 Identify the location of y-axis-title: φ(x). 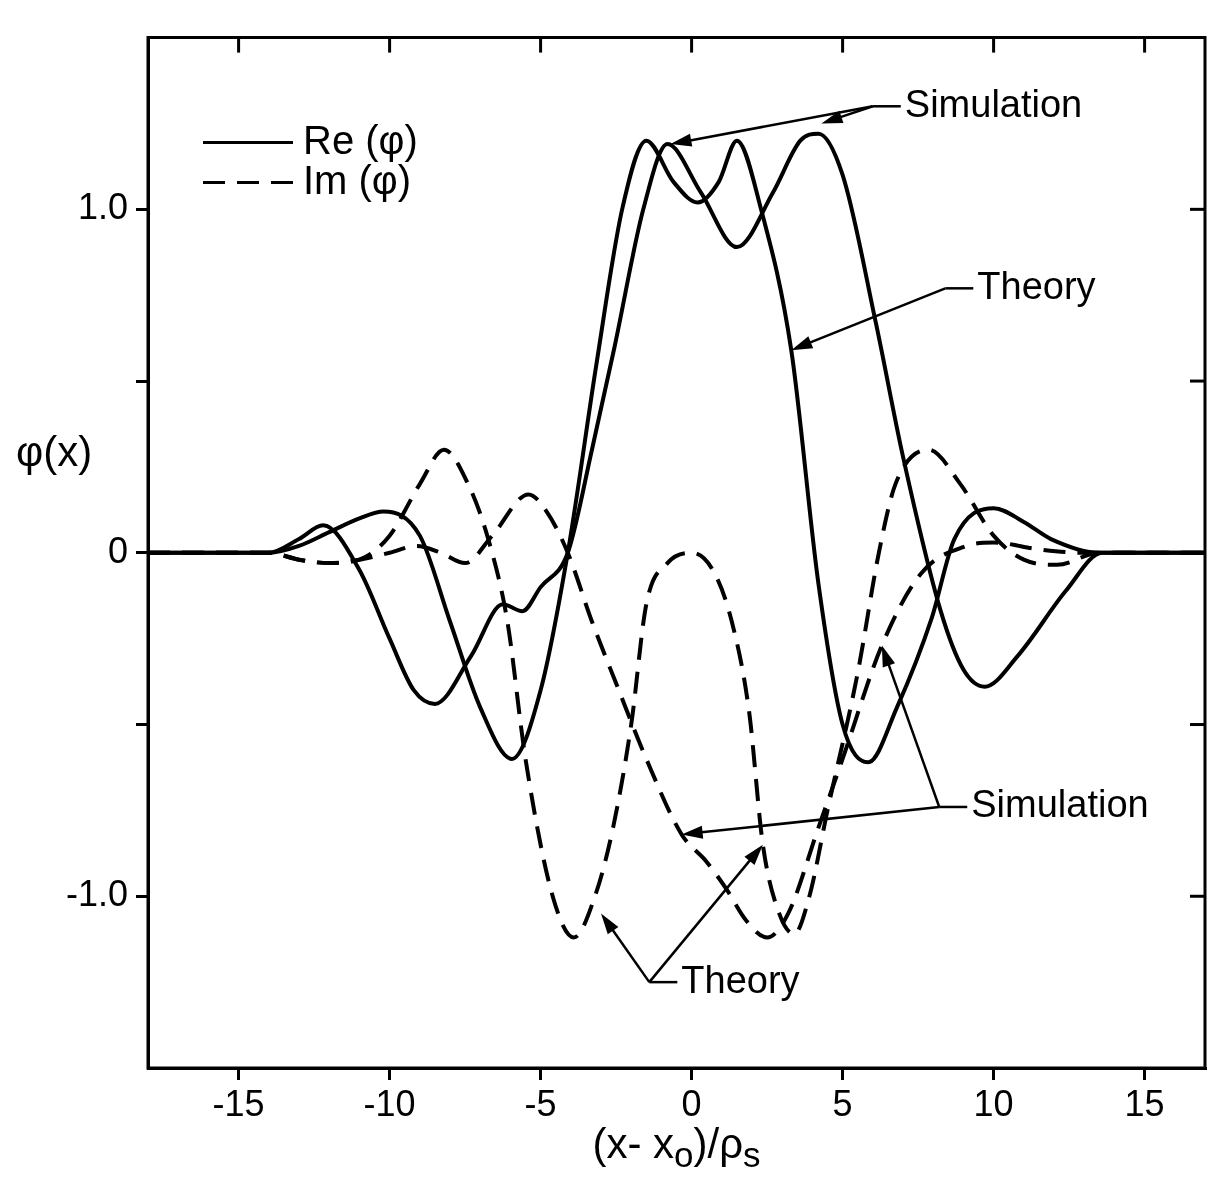
(54, 452).